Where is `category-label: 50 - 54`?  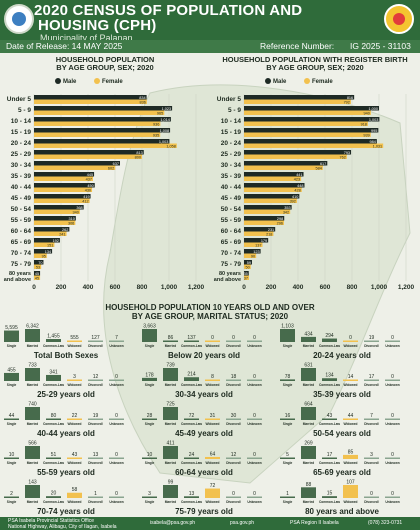
category-label: 50 - 54 is located at coordinates (231, 209).